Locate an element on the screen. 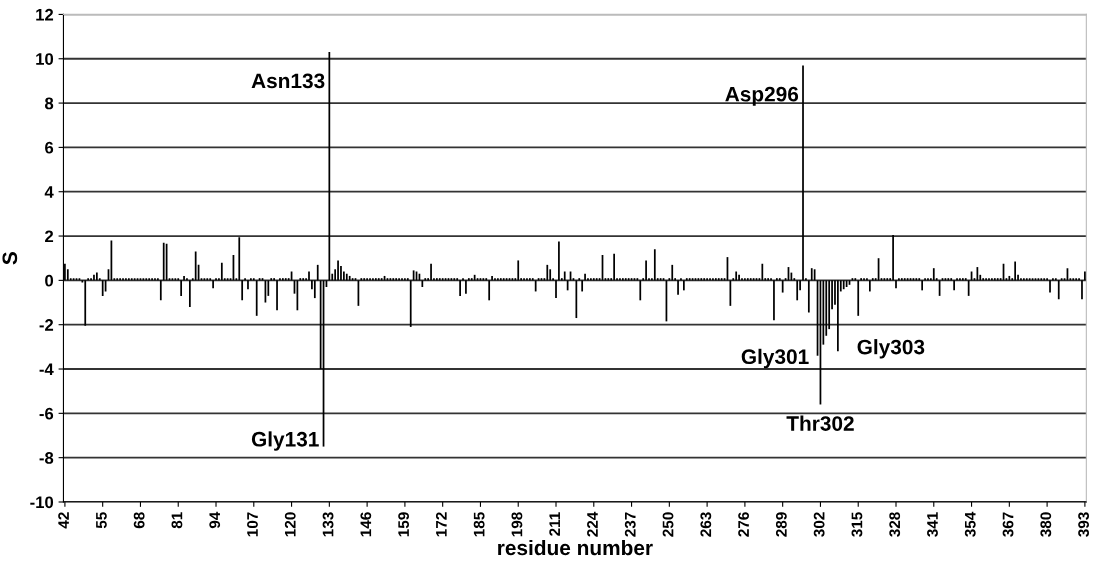 The height and width of the screenshot is (577, 1094). x-tick-label: 133 is located at coordinates (328, 524).